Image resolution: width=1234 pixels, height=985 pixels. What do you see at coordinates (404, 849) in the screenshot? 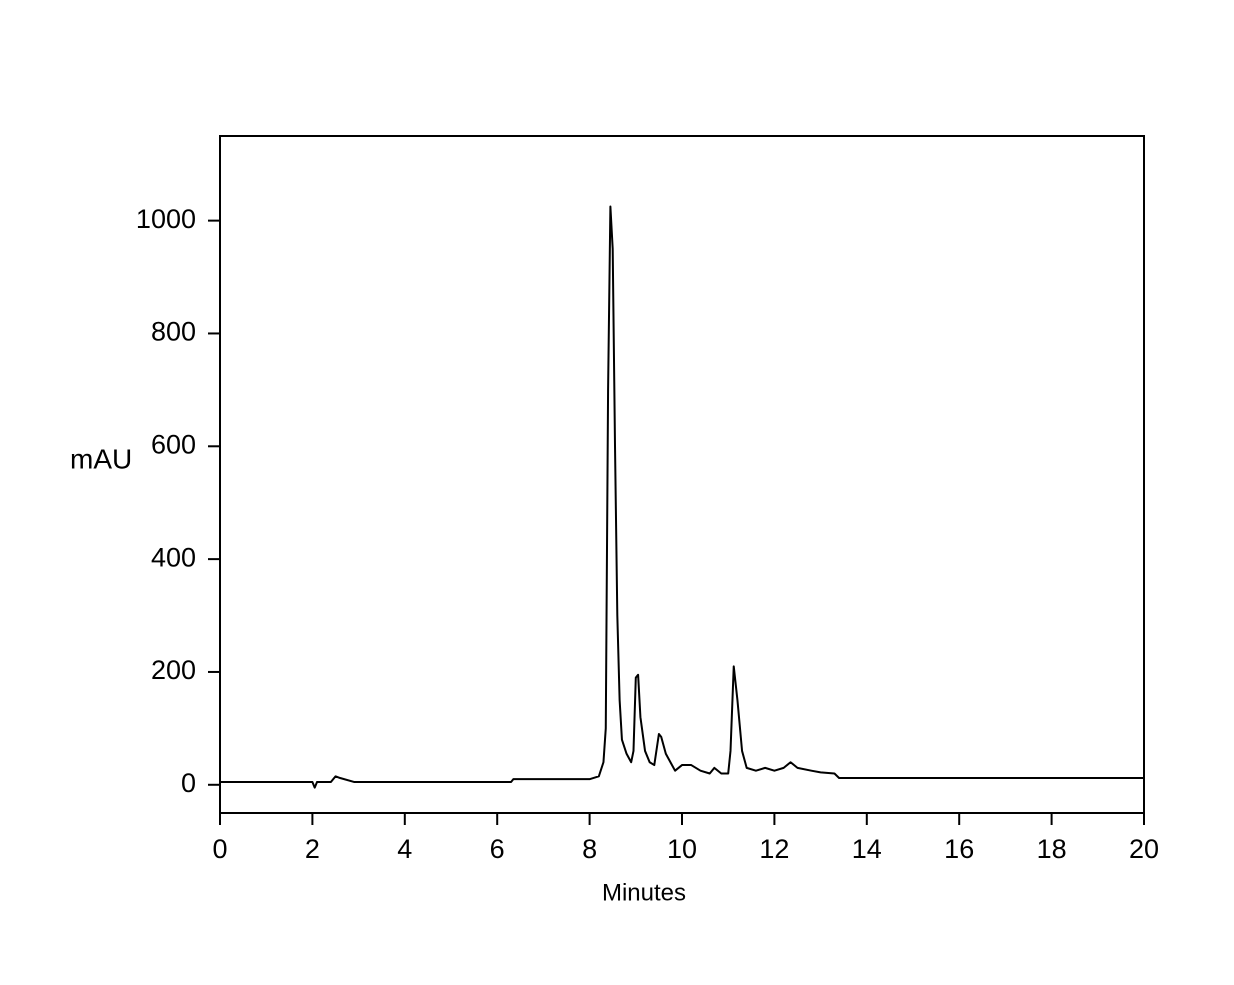
I see `x-tick-label: 4` at bounding box center [404, 849].